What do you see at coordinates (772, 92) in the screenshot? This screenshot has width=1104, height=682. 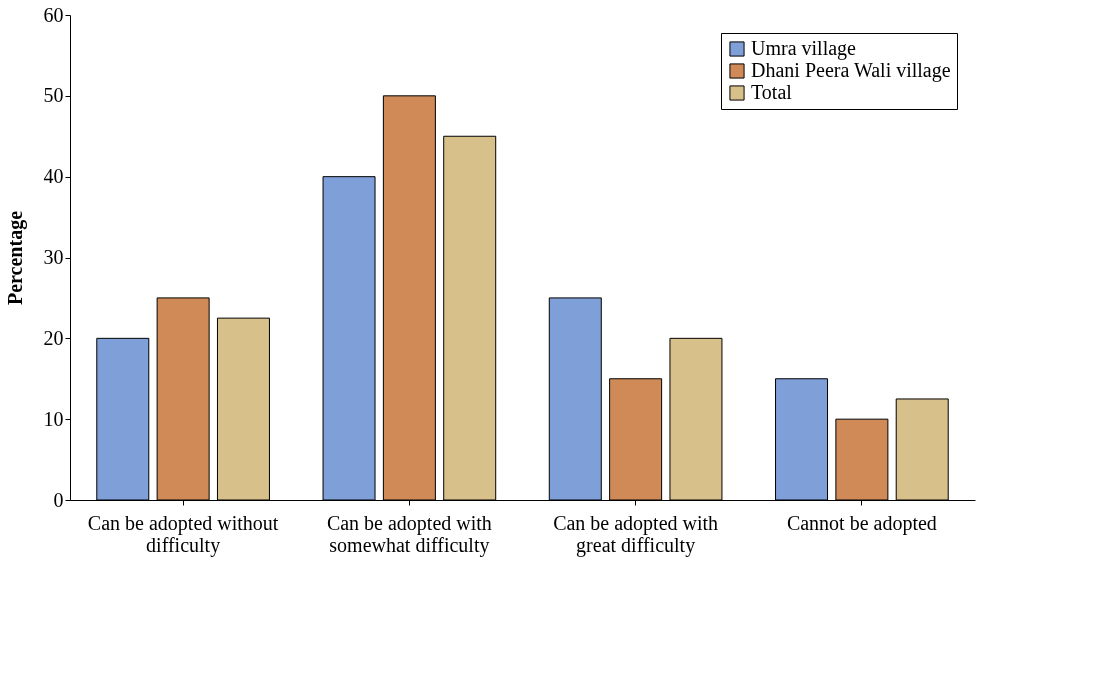 I see `legend-label: Total` at bounding box center [772, 92].